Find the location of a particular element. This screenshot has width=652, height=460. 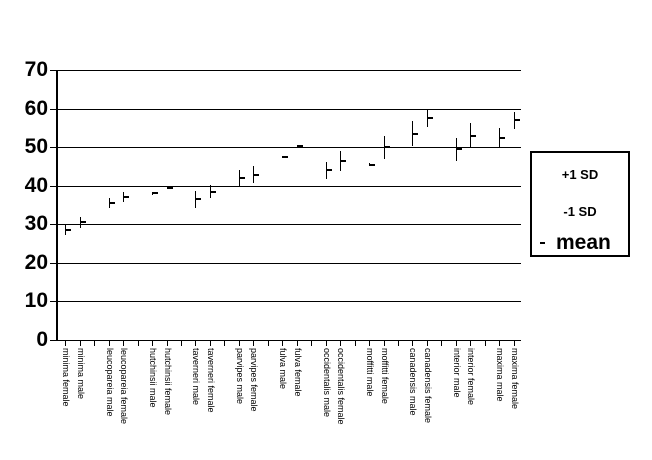

y-axis-label: 20 is located at coordinates (36, 262).